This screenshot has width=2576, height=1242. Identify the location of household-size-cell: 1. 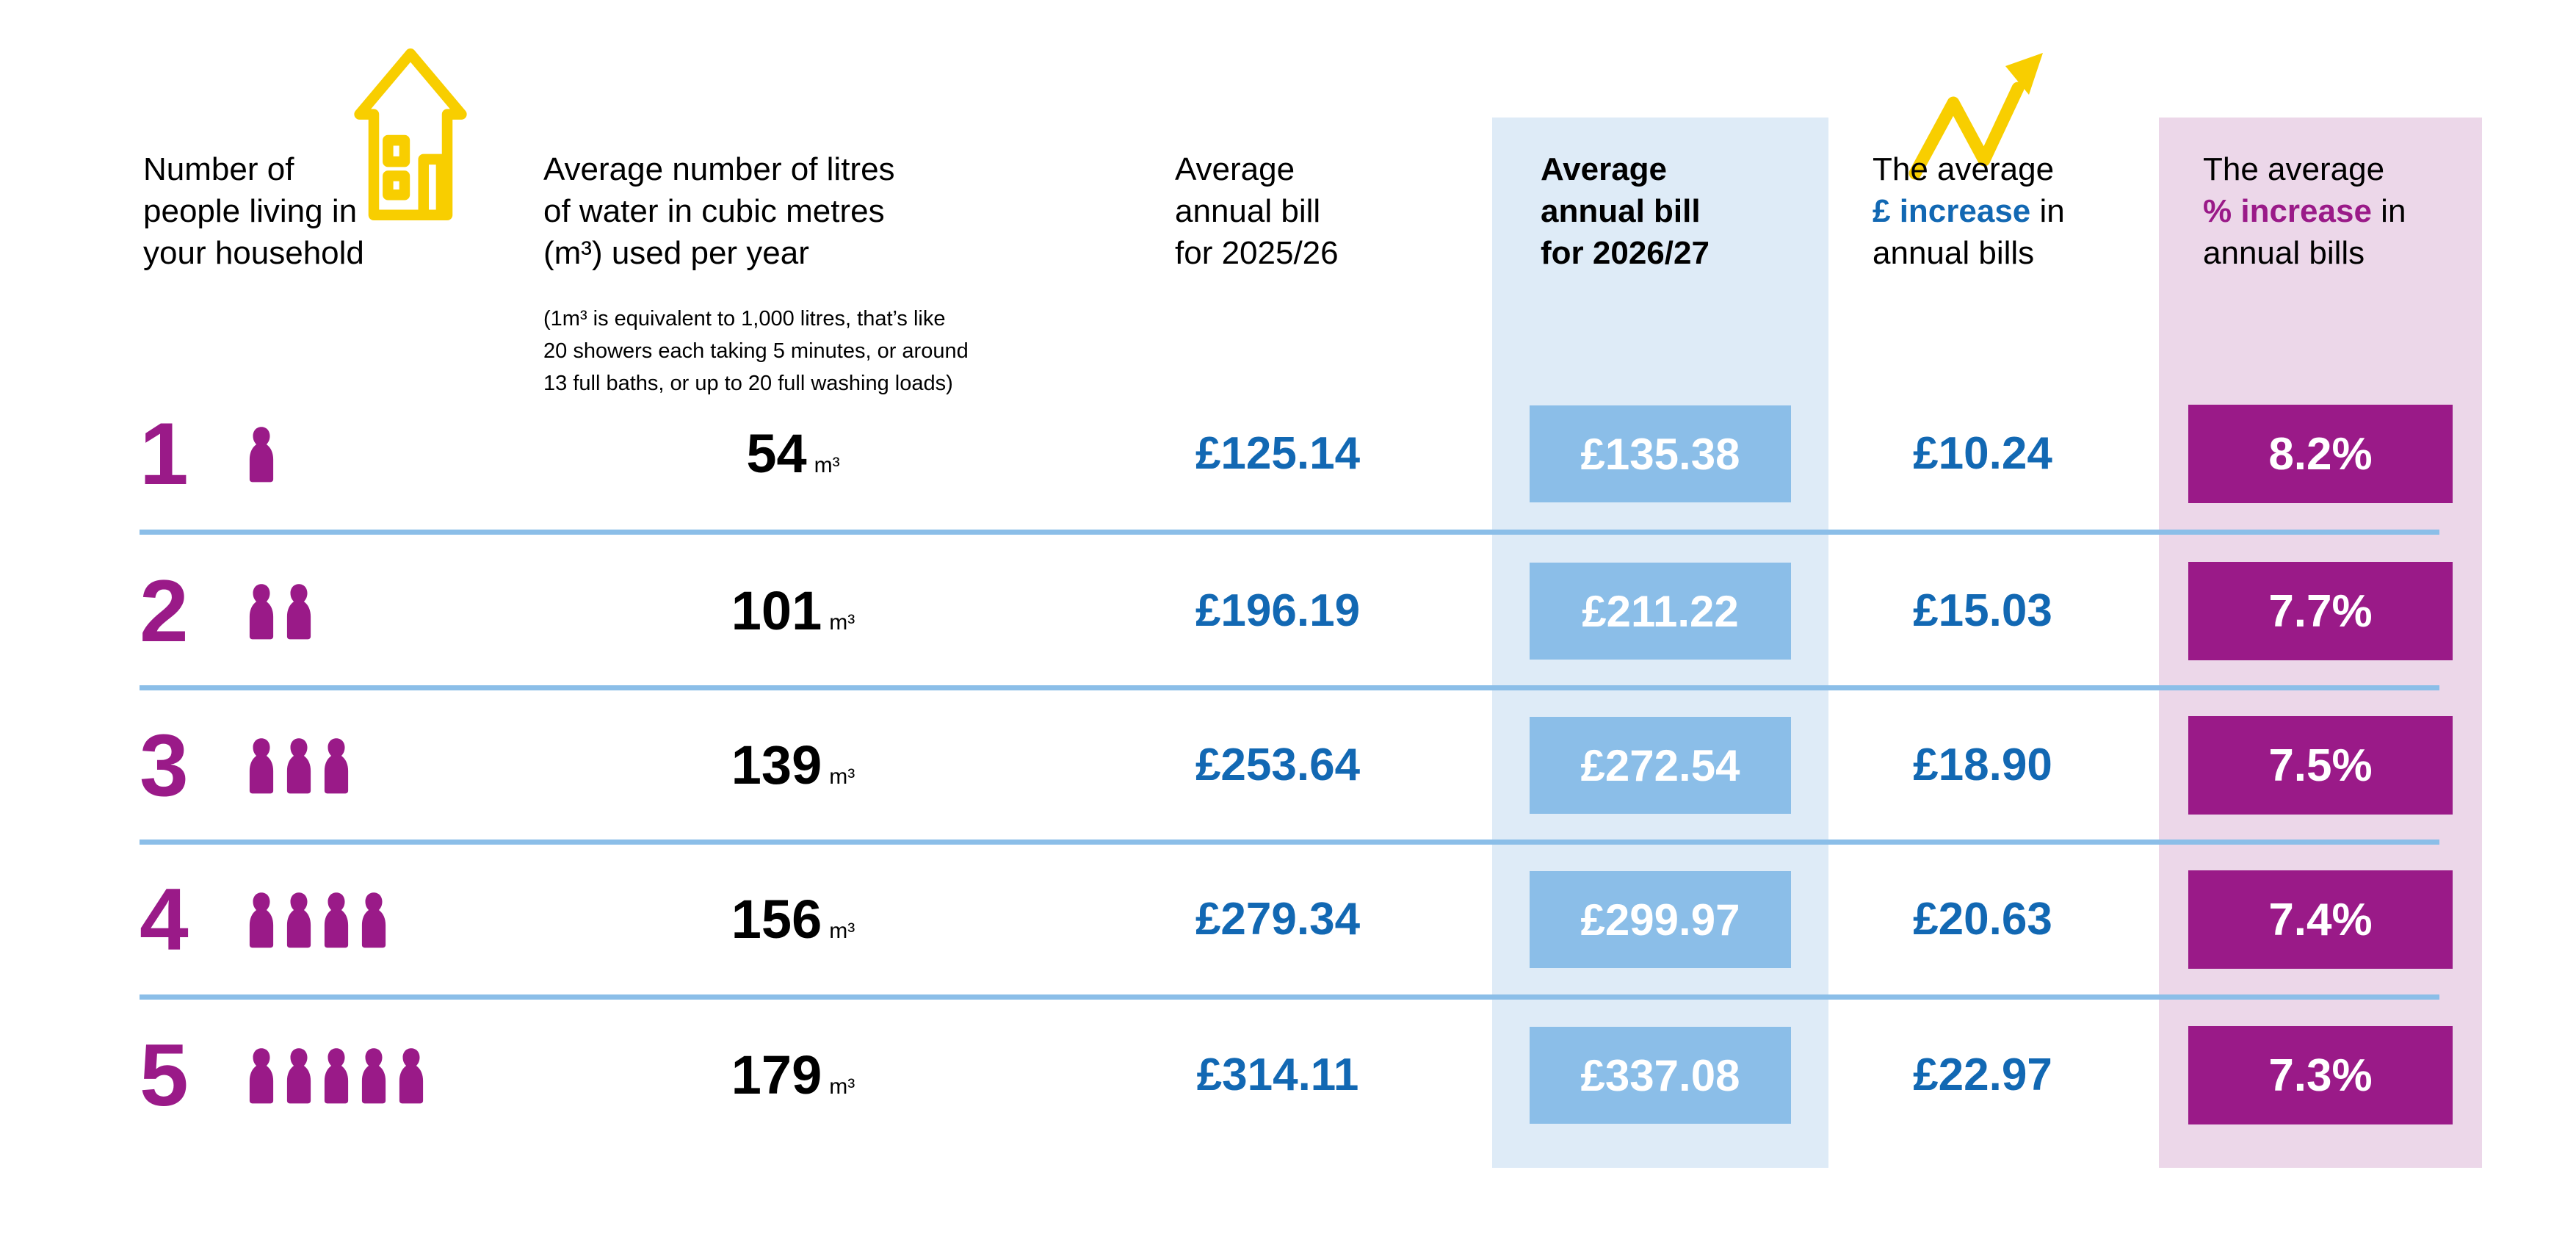
(209, 454).